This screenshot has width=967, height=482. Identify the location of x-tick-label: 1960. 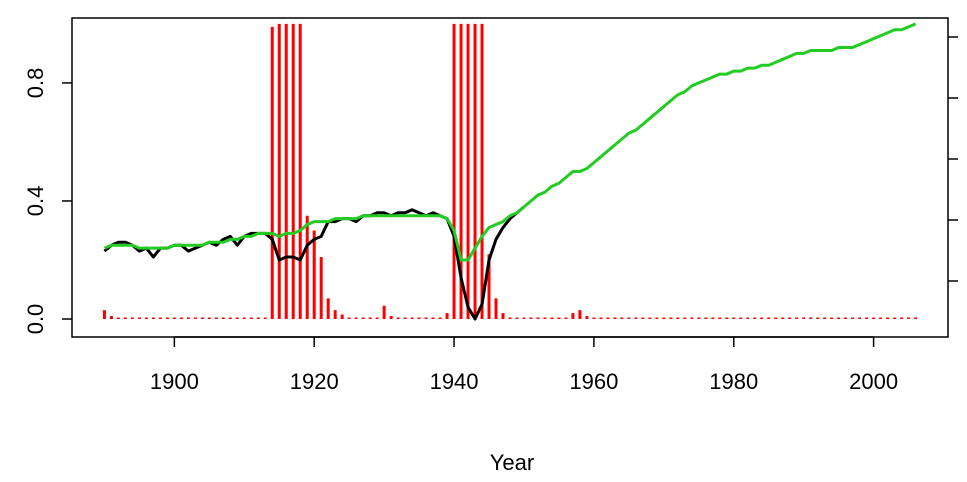
(593, 381).